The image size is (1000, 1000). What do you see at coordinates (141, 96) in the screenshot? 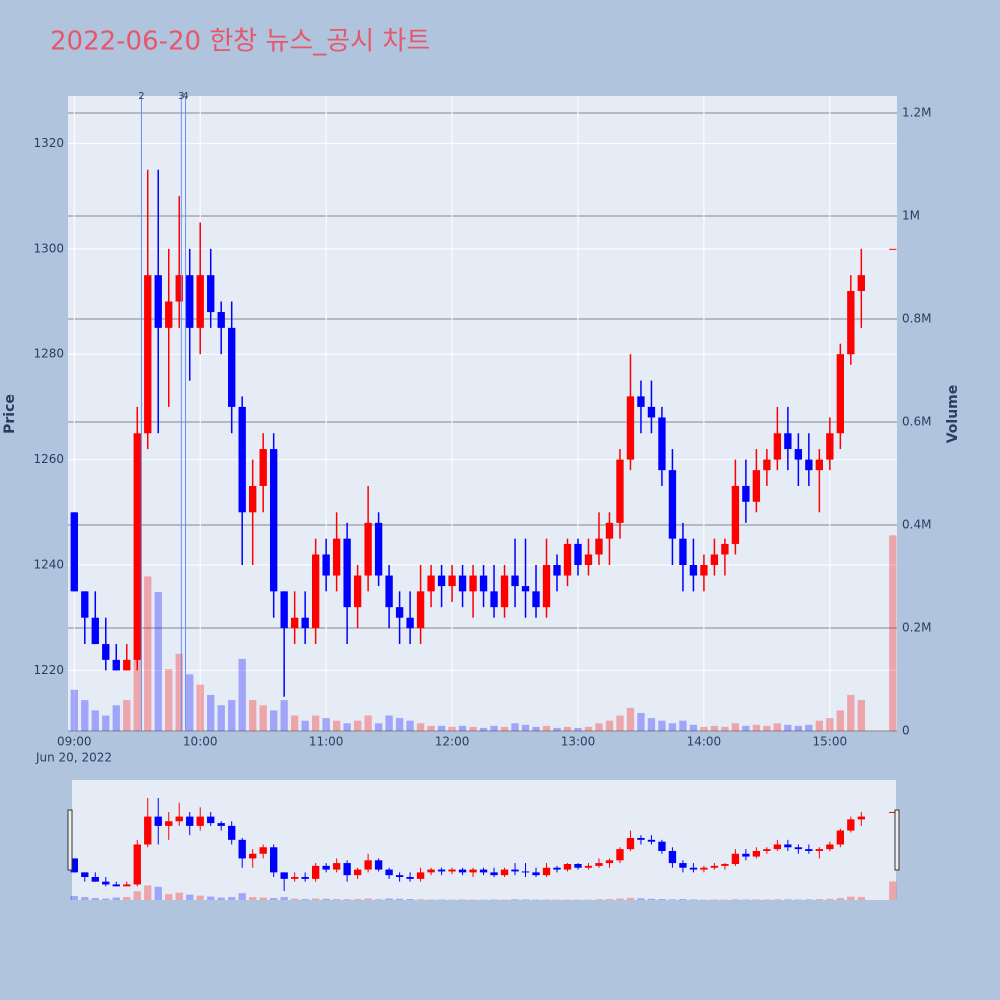
I see `annotation-label: 2` at bounding box center [141, 96].